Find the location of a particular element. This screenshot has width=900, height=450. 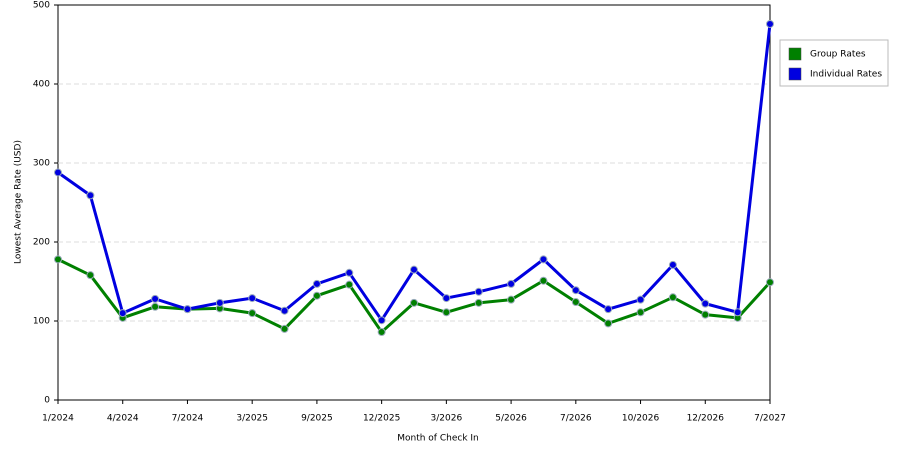

x-tick-label: 7/2024 is located at coordinates (188, 419).